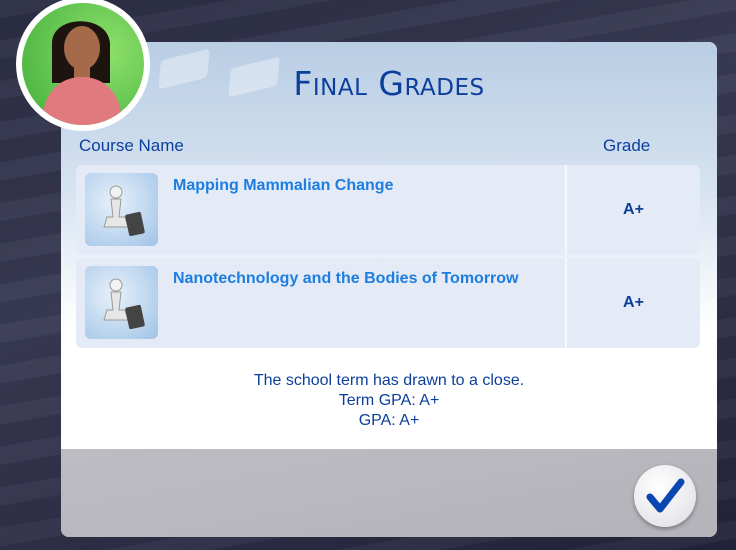 Image resolution: width=736 pixels, height=550 pixels. What do you see at coordinates (389, 493) in the screenshot?
I see `dialog-footer` at bounding box center [389, 493].